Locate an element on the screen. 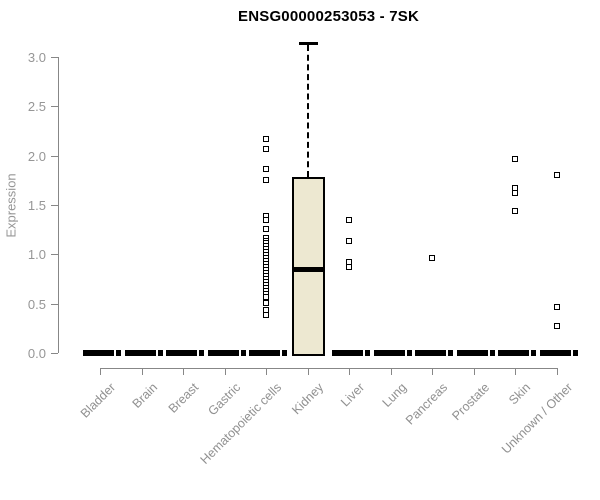 This screenshot has width=600, height=500. y-tick-label: 0.5 is located at coordinates (36, 304).